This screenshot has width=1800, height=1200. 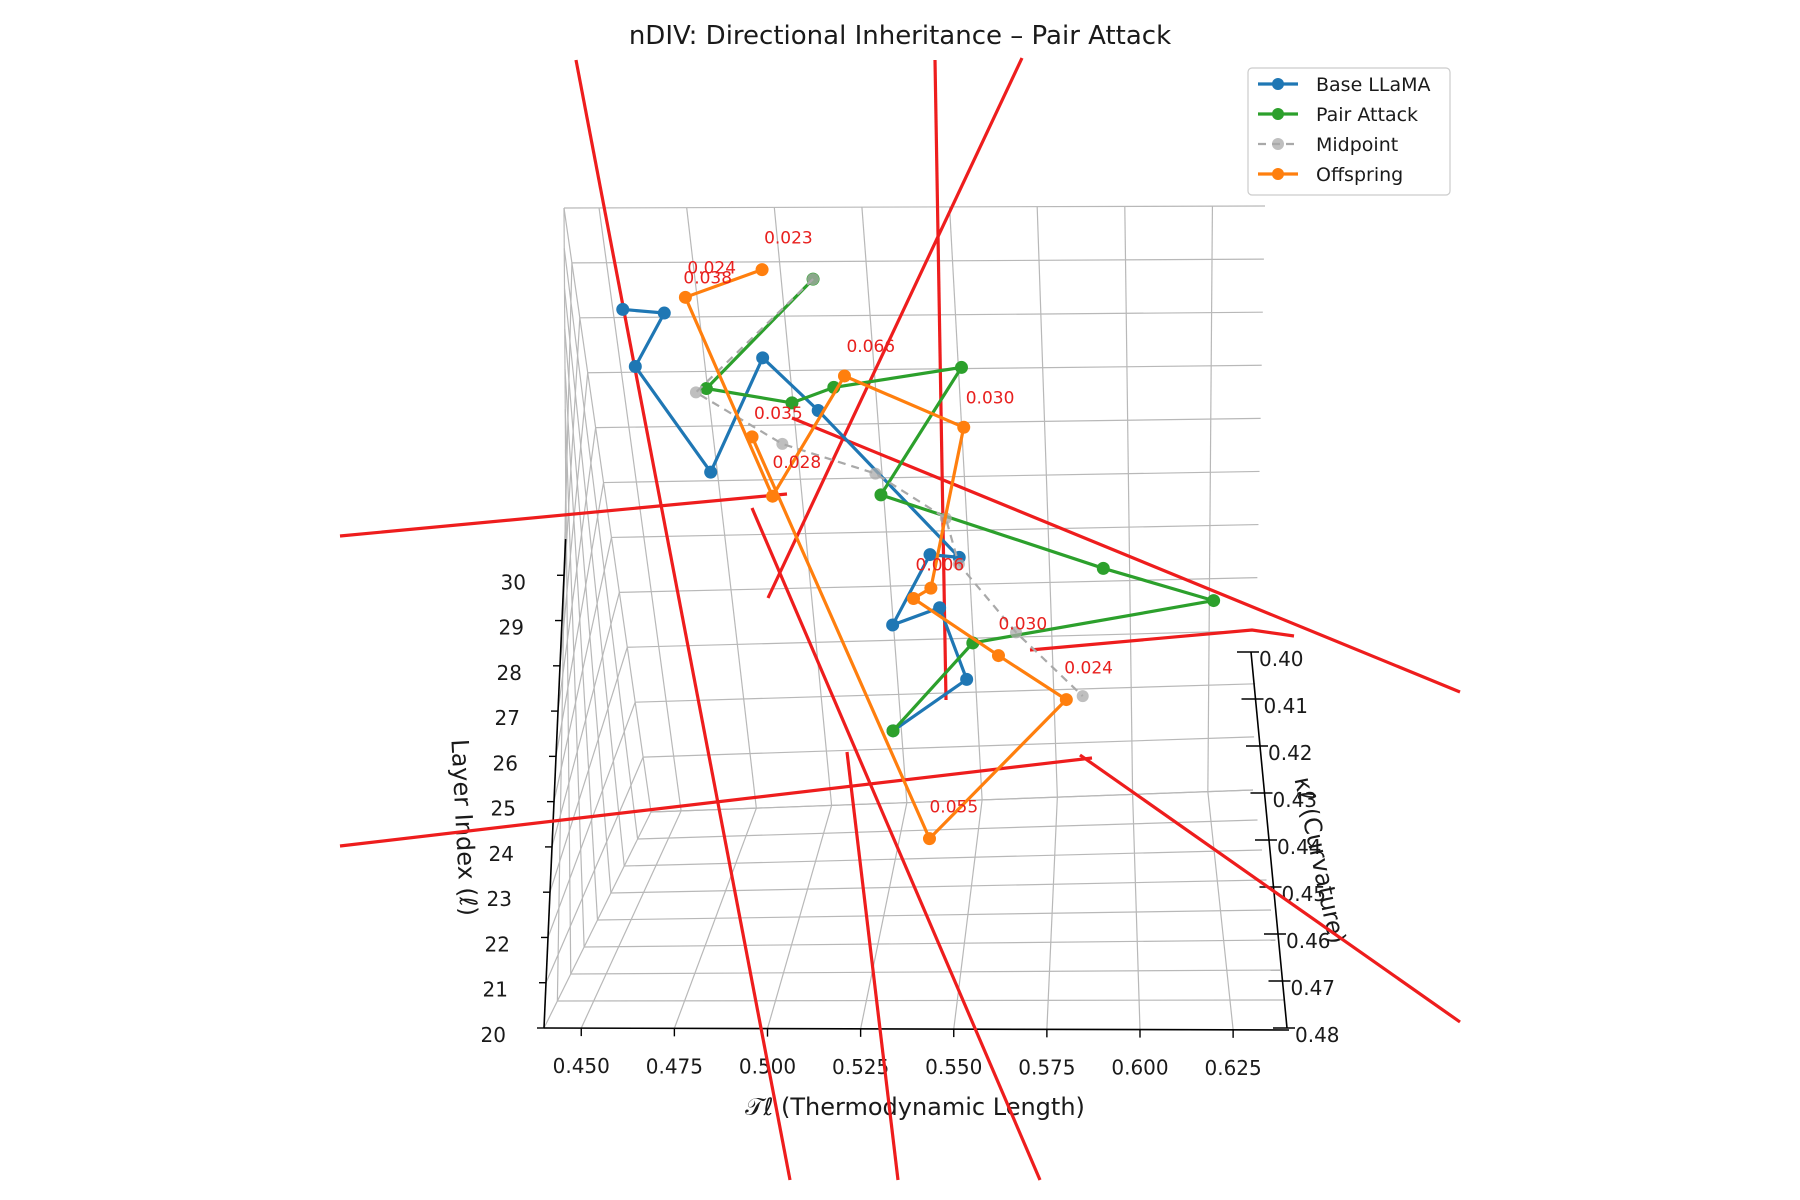 What do you see at coordinates (1308, 941) in the screenshot?
I see `y-tick-label-6: 0.46` at bounding box center [1308, 941].